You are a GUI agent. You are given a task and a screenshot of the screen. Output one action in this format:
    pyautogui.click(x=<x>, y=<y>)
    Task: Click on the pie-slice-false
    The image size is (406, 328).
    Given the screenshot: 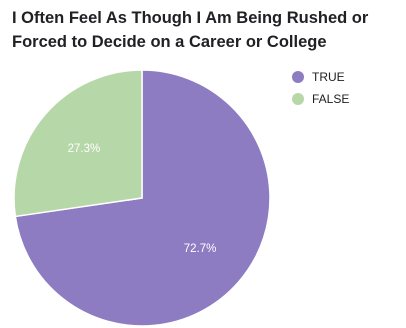 What is the action you would take?
    pyautogui.click(x=78, y=143)
    